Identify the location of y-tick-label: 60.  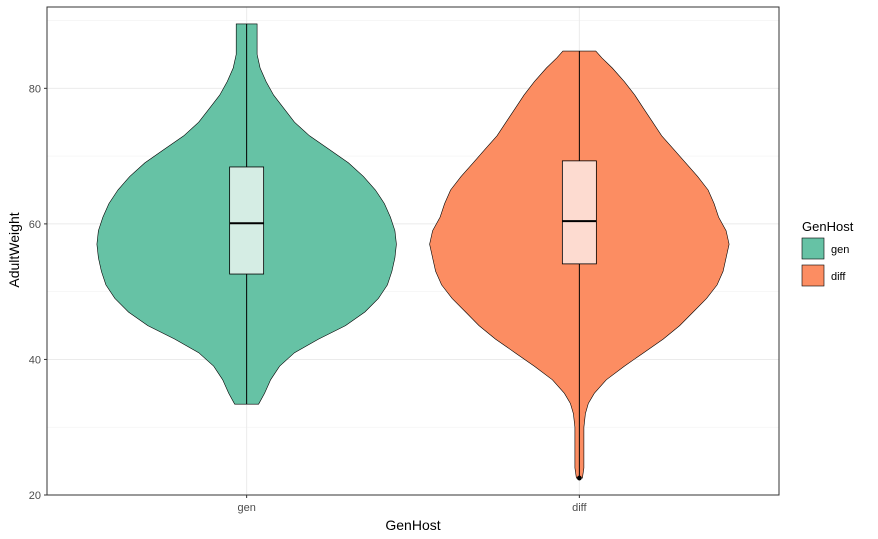
(35, 225).